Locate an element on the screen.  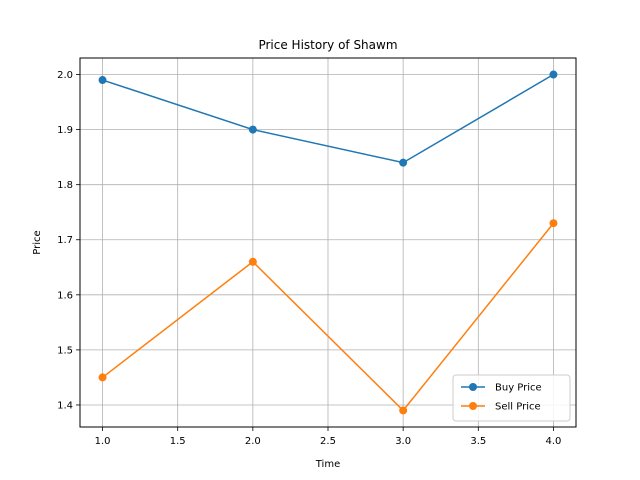
y-tick-label: 1.7 is located at coordinates (65, 240).